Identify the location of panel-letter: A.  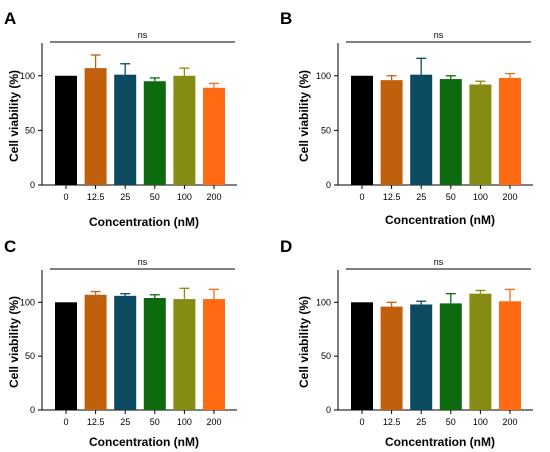
(10, 18).